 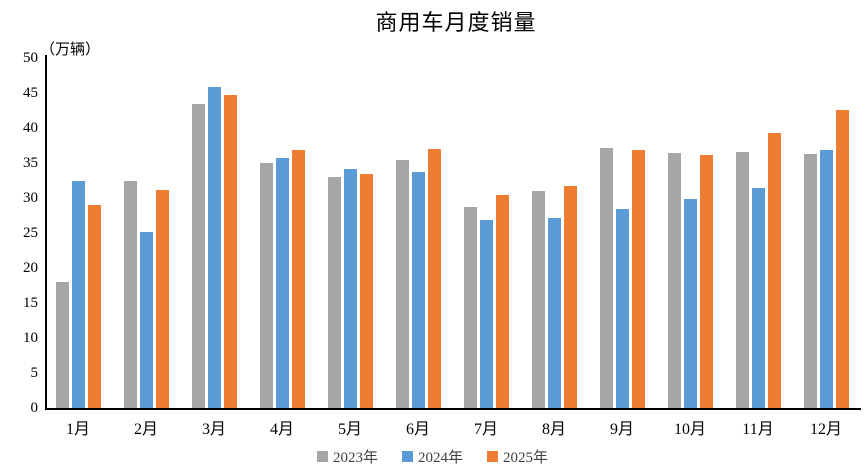 I want to click on x-axis-label-4月: 4月, so click(x=281, y=429).